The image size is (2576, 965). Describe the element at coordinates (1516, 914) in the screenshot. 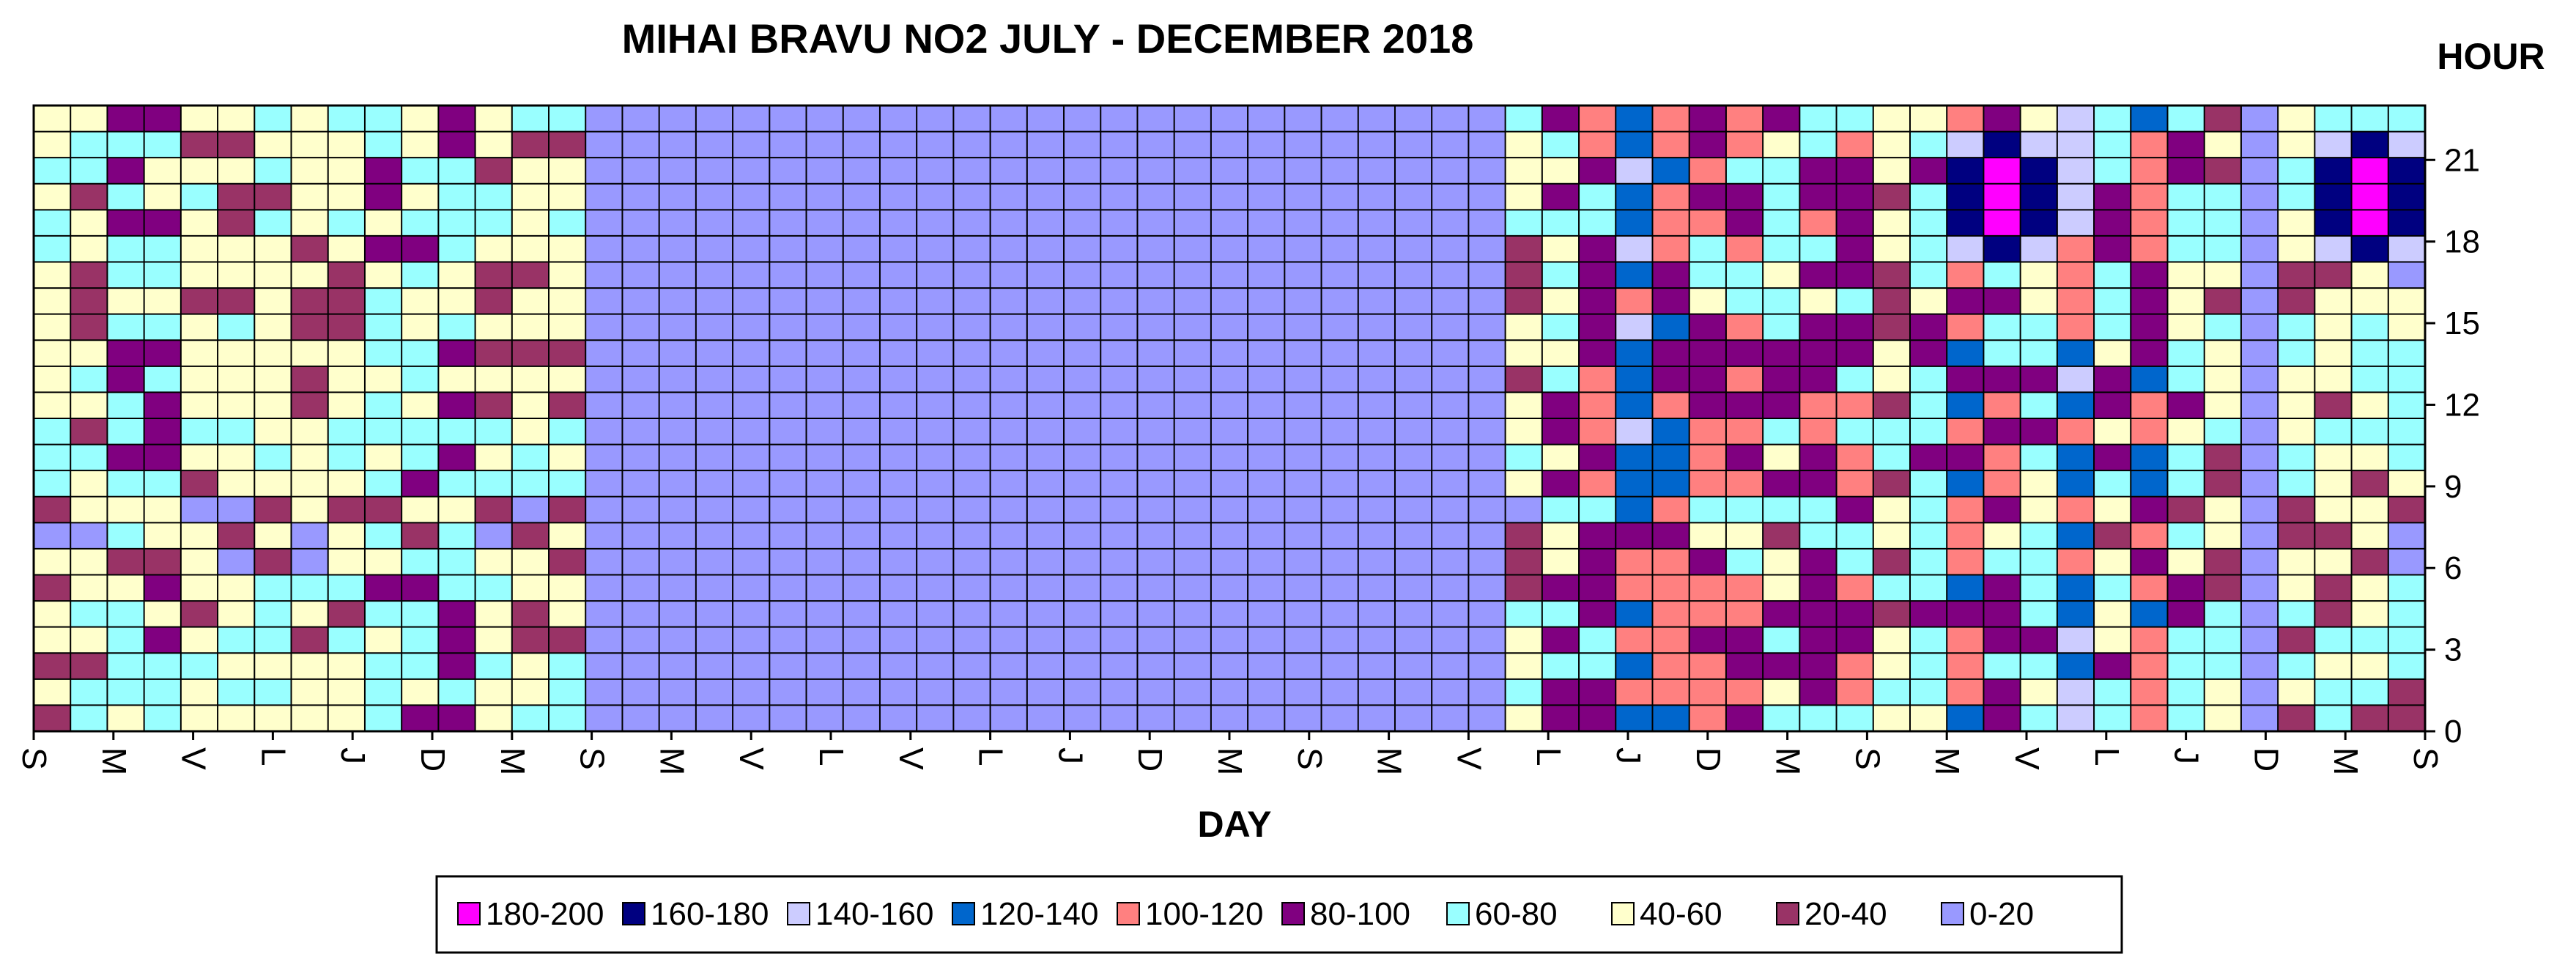

I see `legend-label: 60-80` at that location.